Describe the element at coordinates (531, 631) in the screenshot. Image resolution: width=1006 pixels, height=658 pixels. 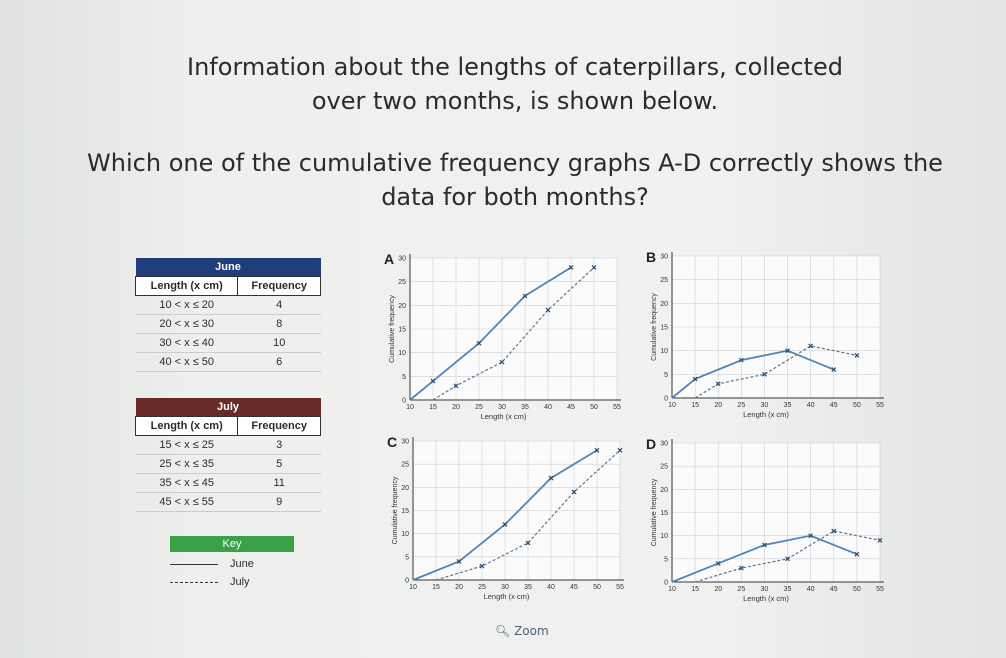
I see `zoom-label: Zoom` at that location.